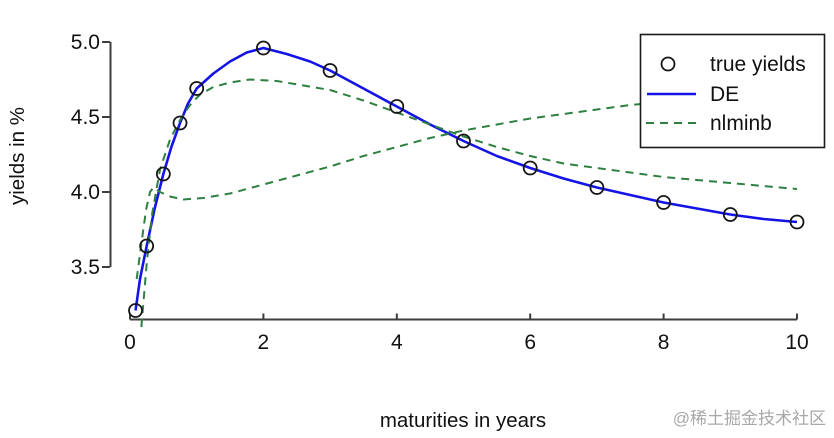  What do you see at coordinates (264, 342) in the screenshot?
I see `x-tick-label: 2` at bounding box center [264, 342].